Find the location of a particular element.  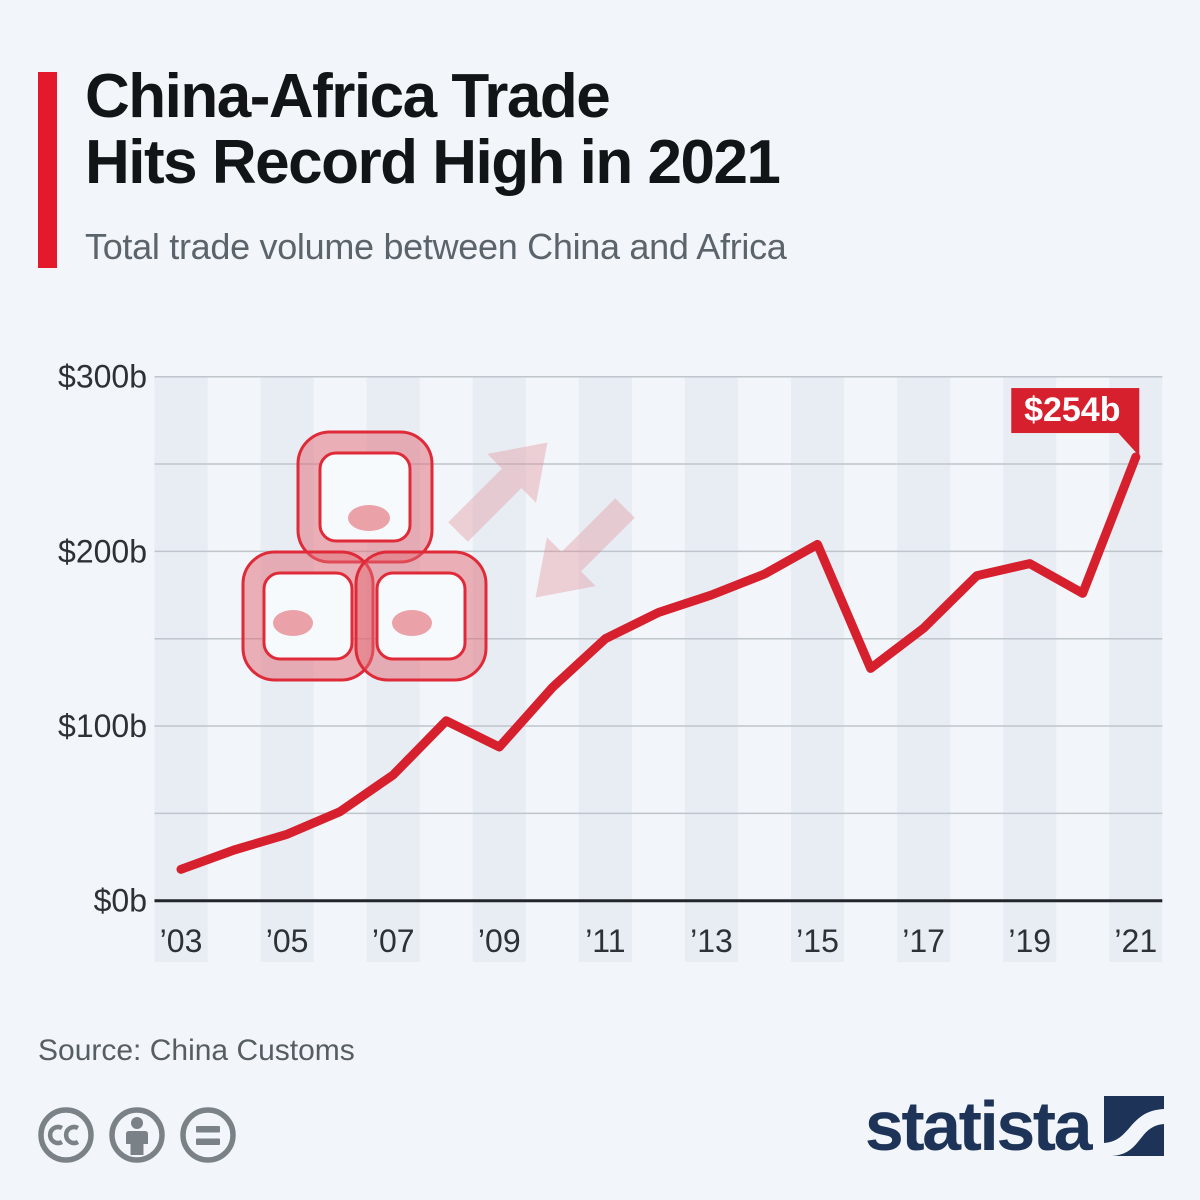

y-axis-tick-label: $200b is located at coordinates (102, 551).